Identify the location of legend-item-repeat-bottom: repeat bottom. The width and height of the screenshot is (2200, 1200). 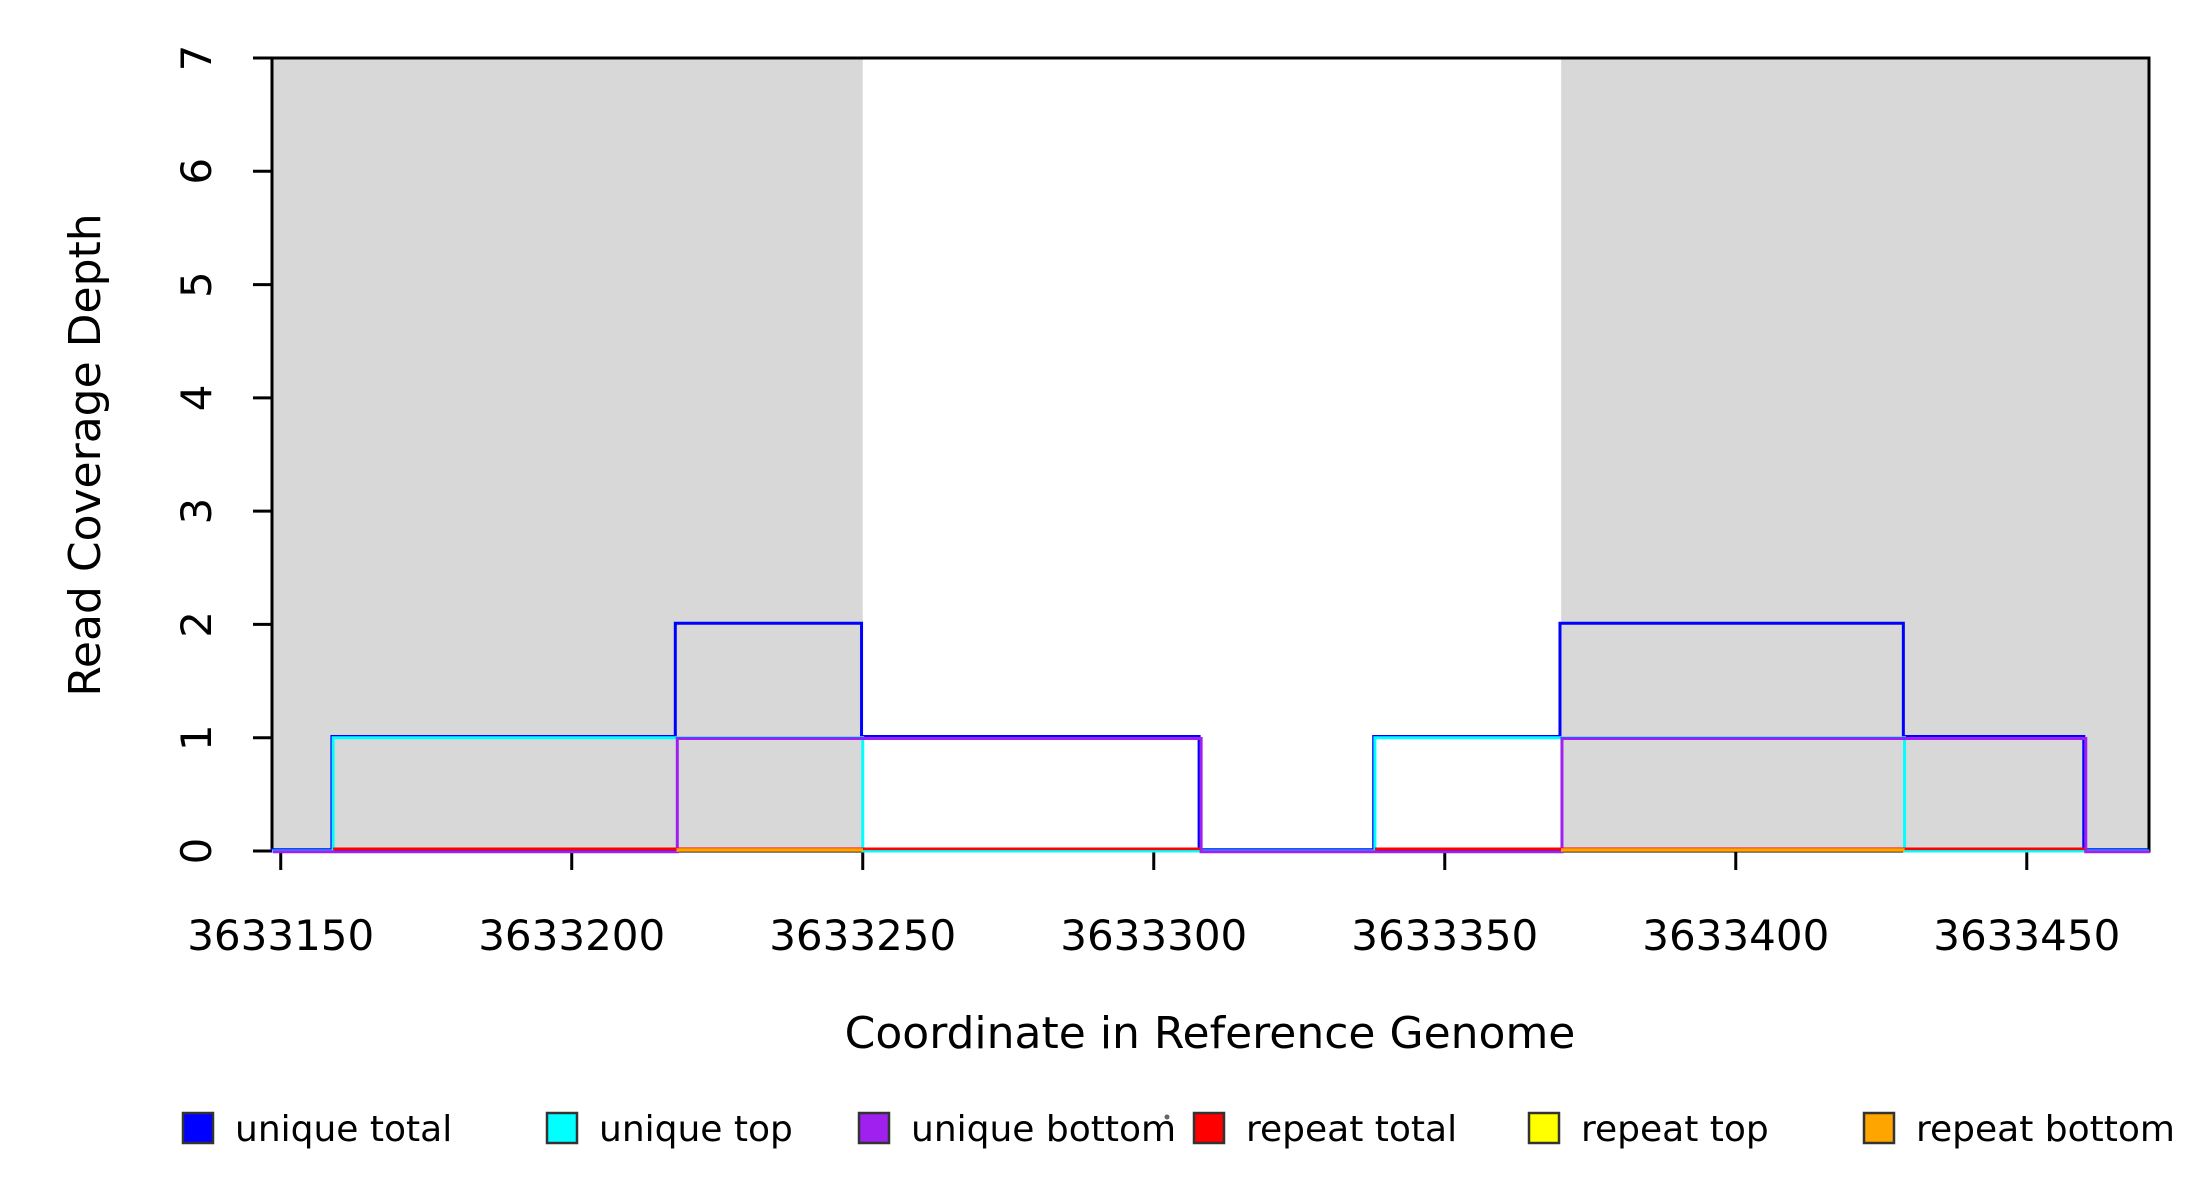
(2018, 1129).